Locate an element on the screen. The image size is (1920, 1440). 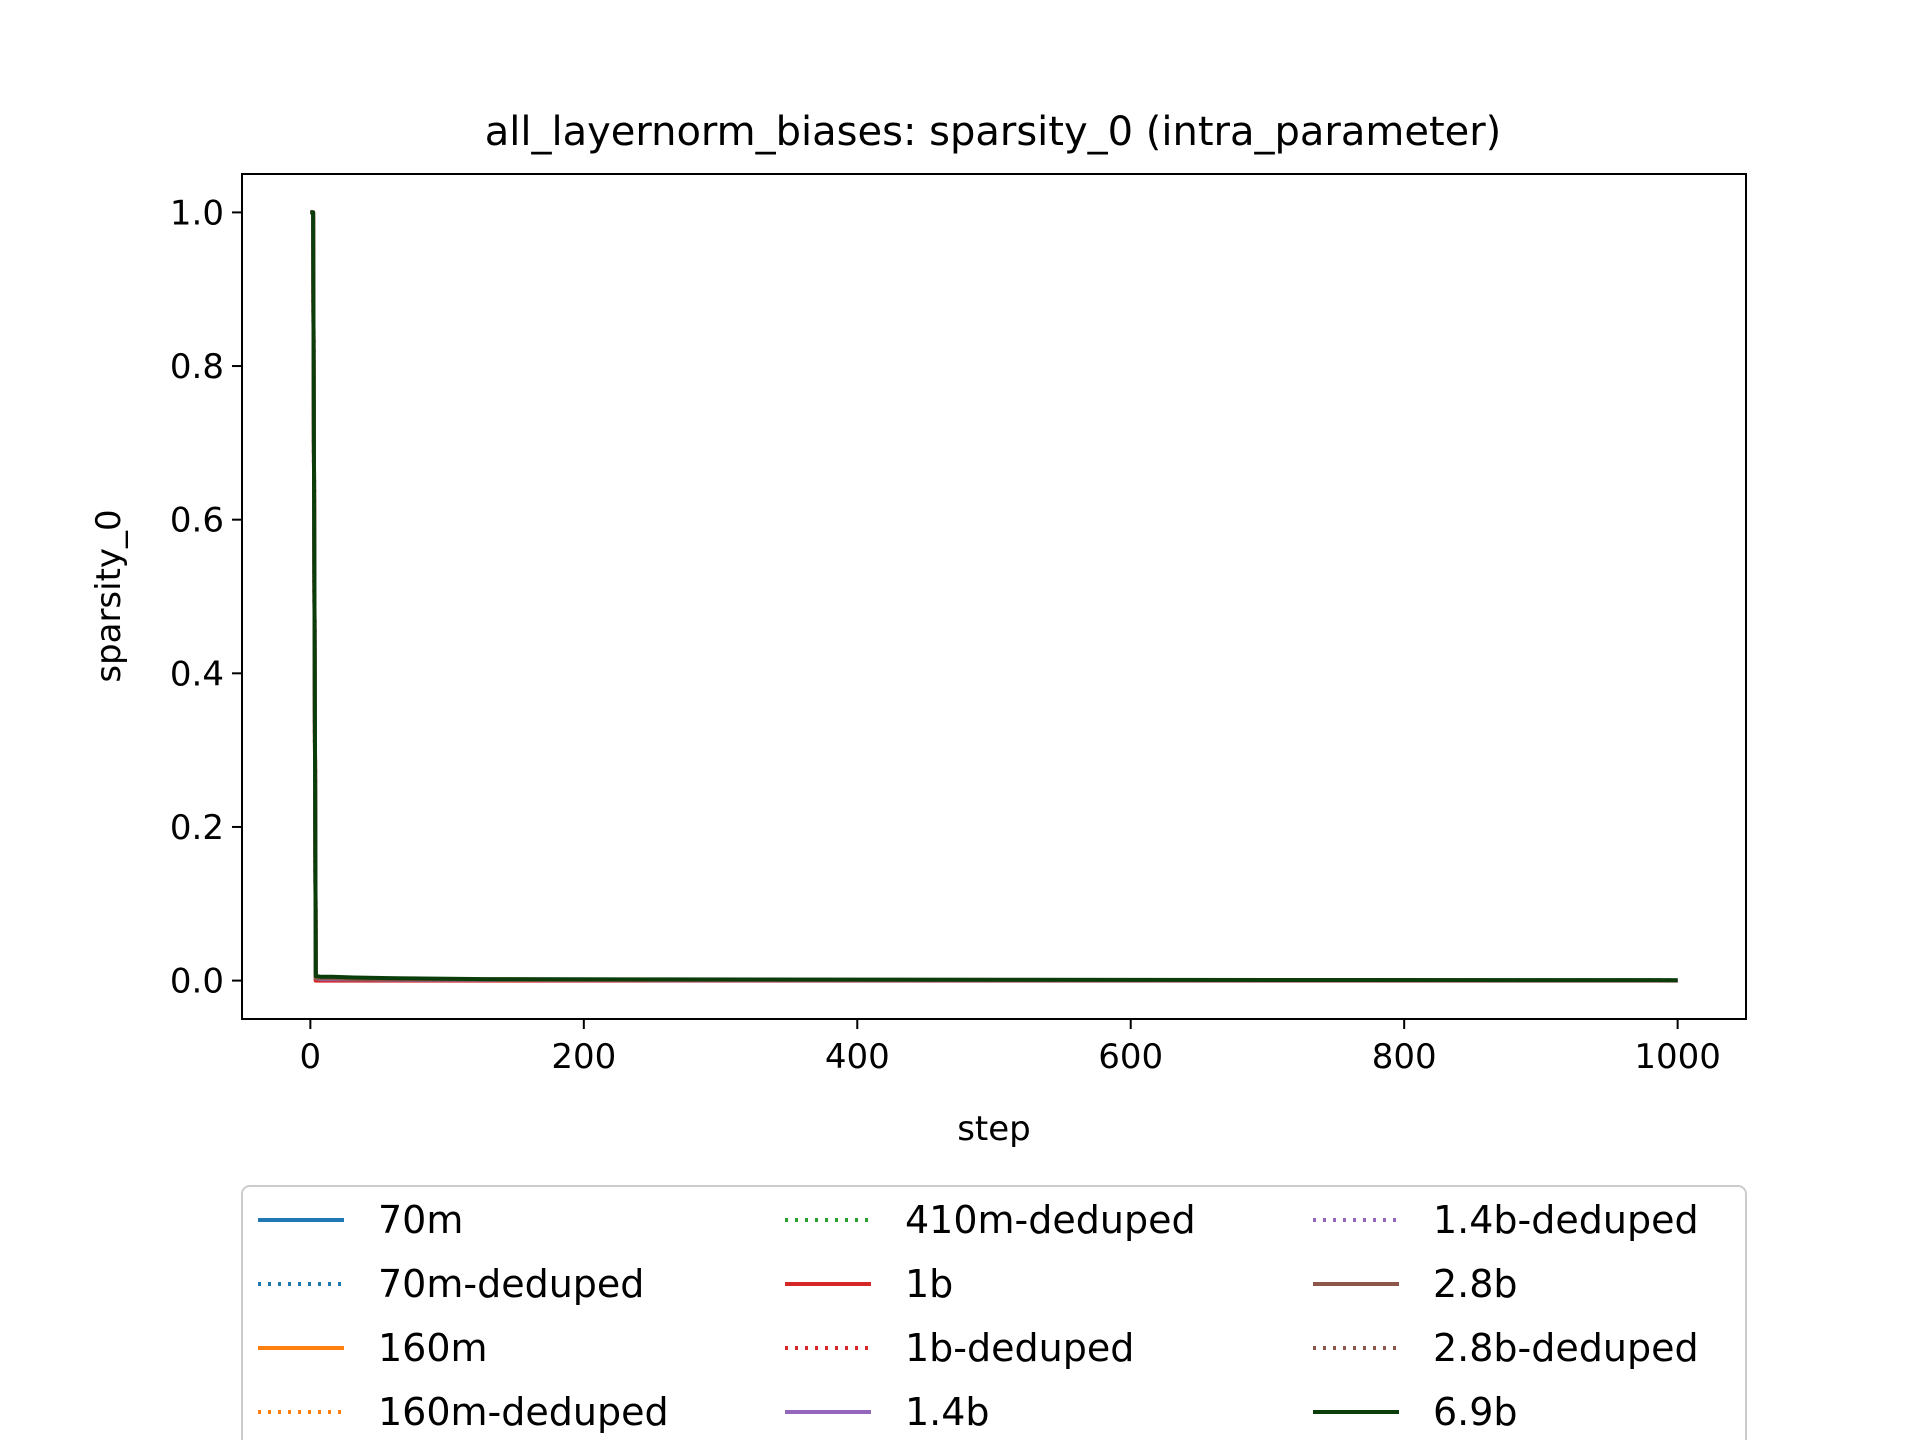
y-tick-label: 0.8 is located at coordinates (197, 367).